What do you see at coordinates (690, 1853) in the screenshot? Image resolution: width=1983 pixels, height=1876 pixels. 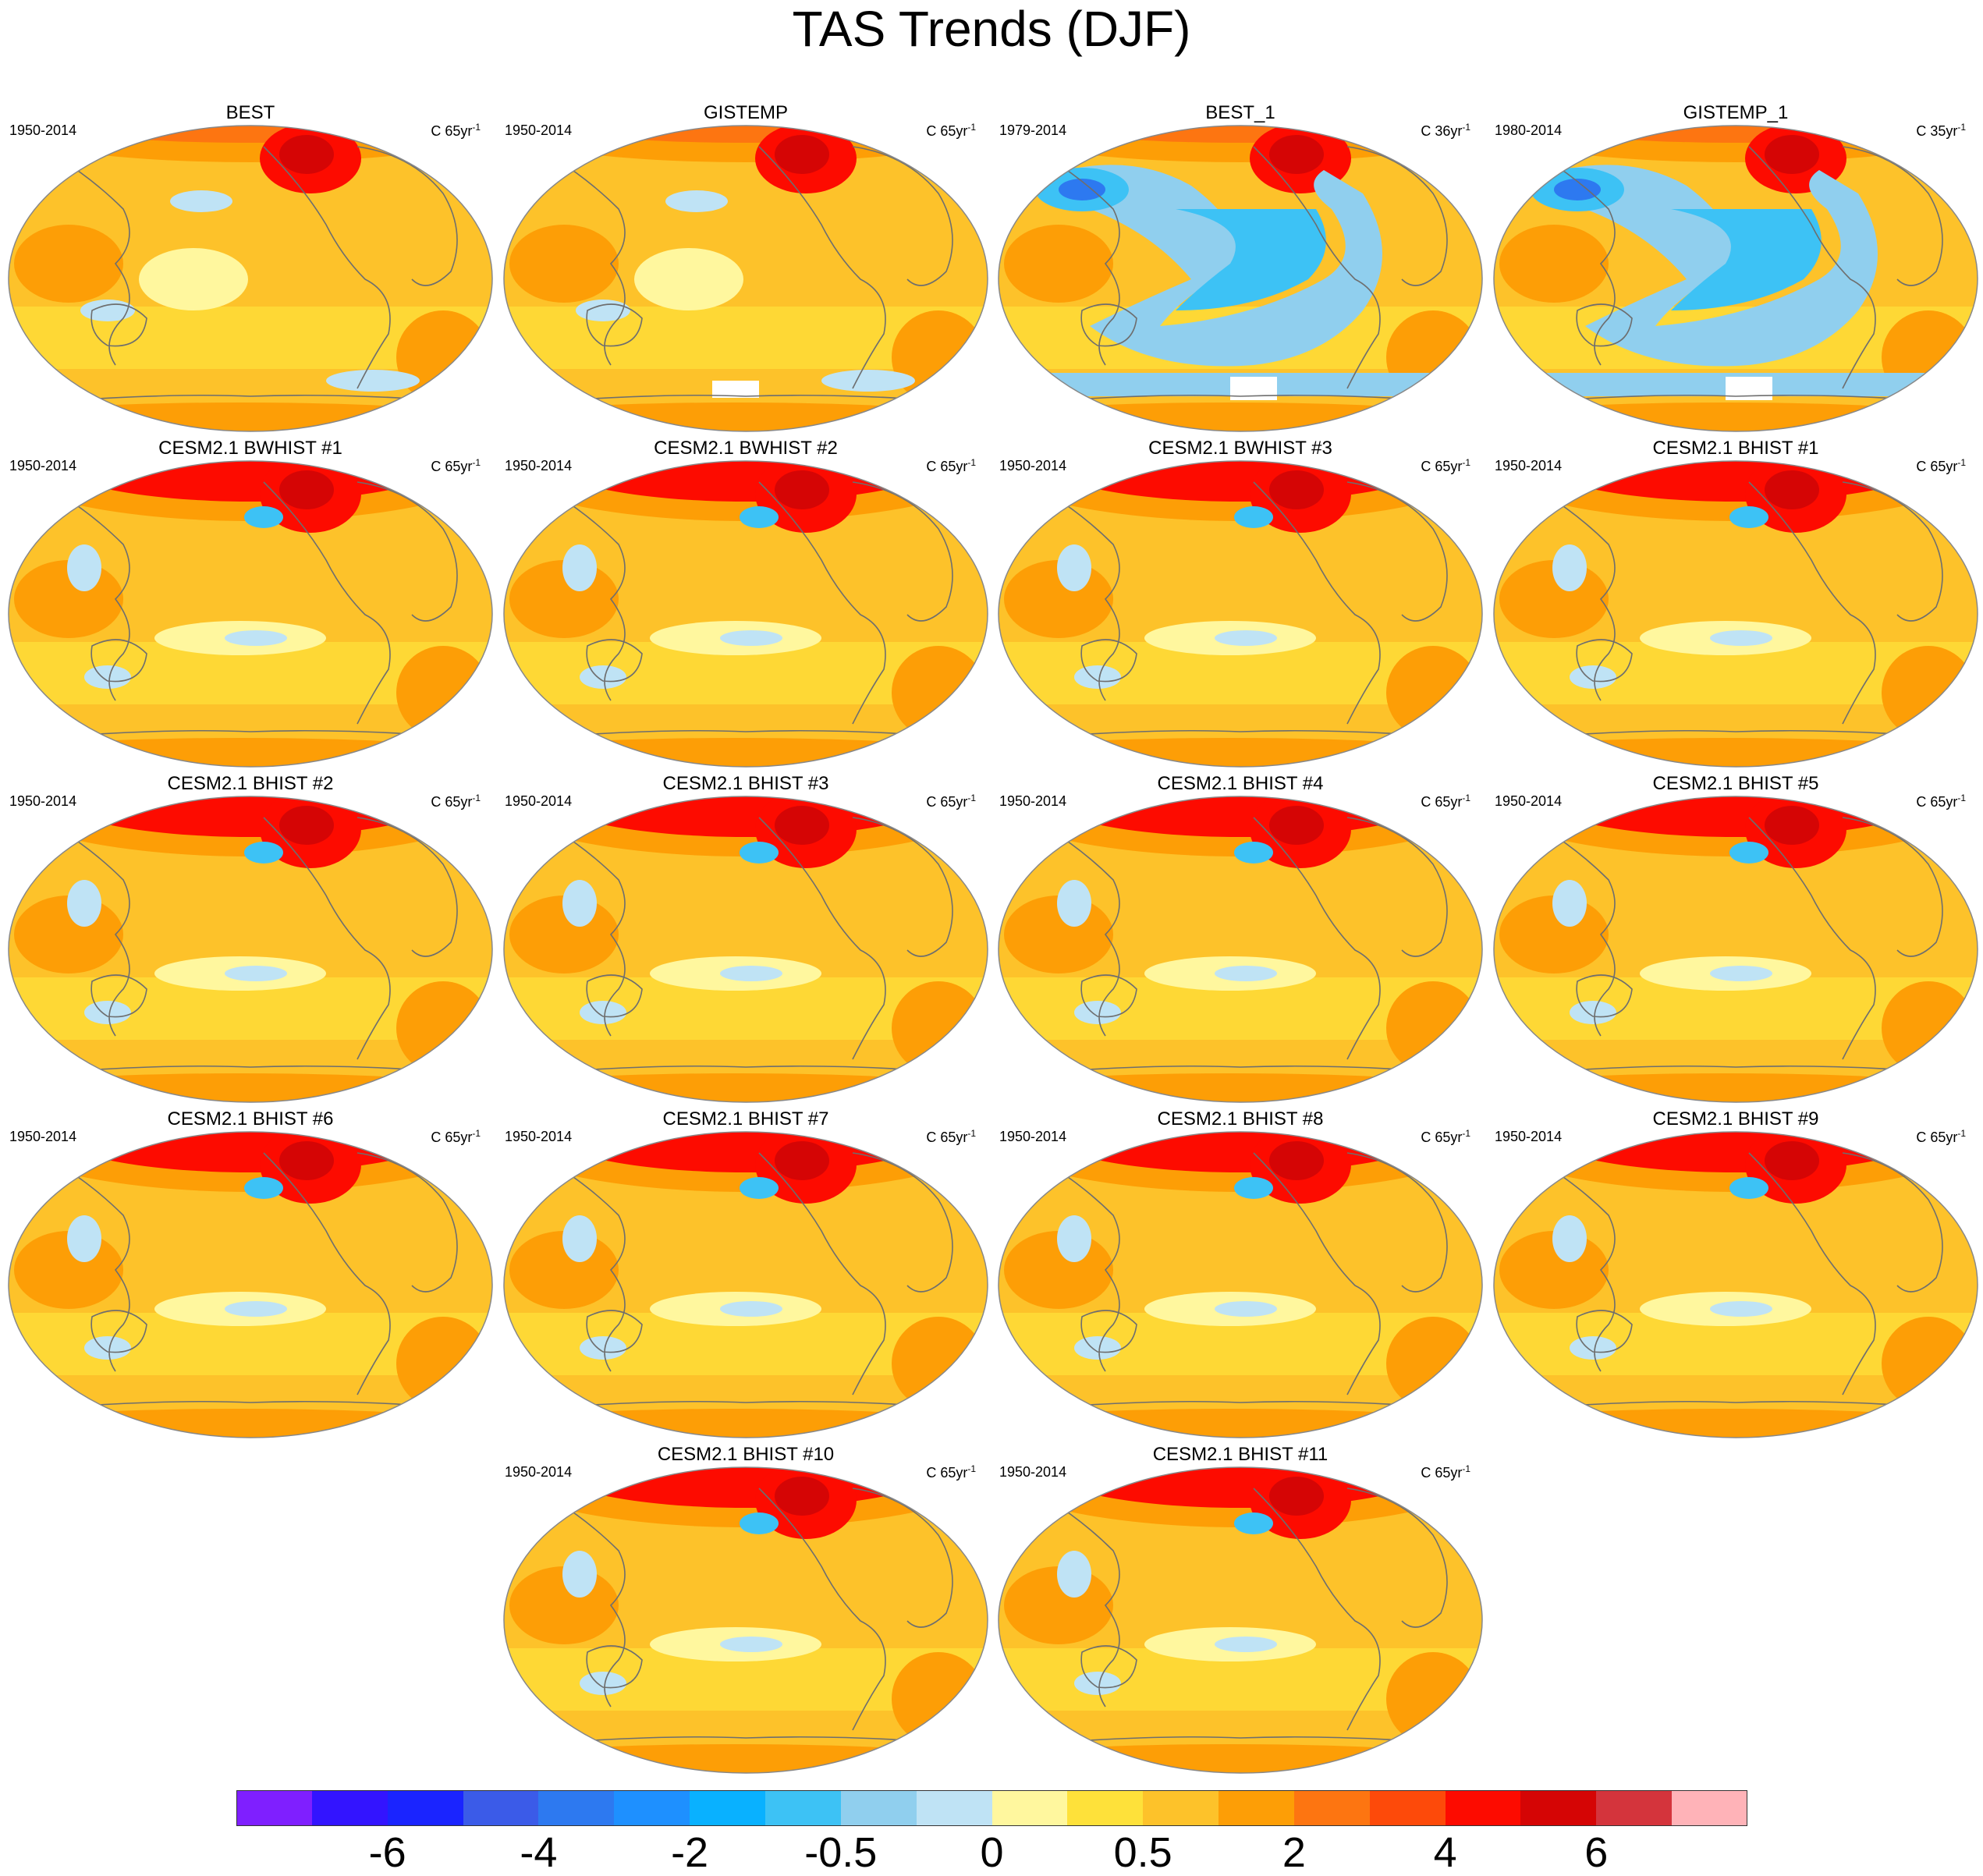 I see `colorbar-tick-label: -2` at bounding box center [690, 1853].